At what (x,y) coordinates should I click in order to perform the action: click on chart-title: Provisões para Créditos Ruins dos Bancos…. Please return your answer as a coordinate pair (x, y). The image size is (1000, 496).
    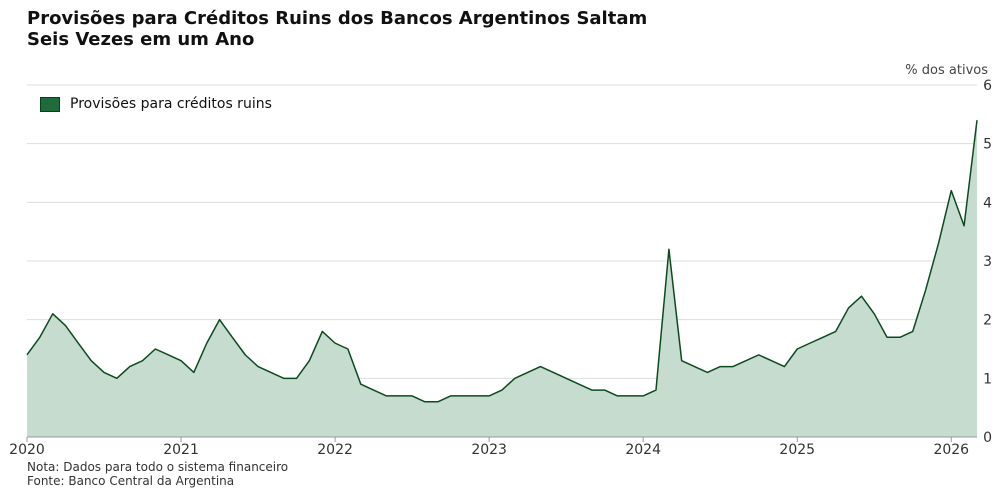
    Looking at the image, I should click on (337, 29).